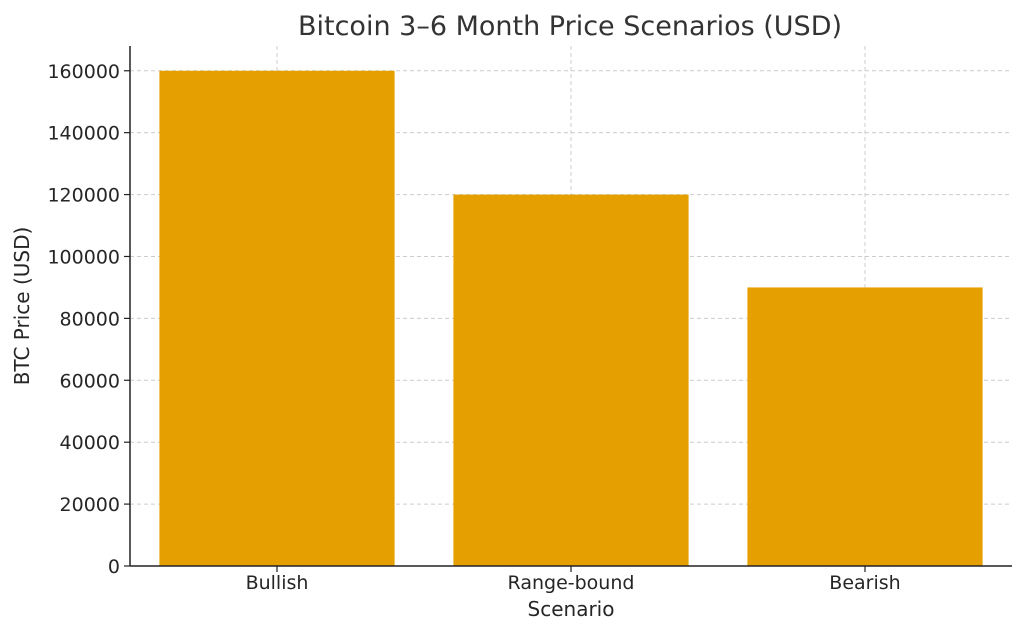 The height and width of the screenshot is (635, 1024). I want to click on y-tick-label: 160000, so click(83, 72).